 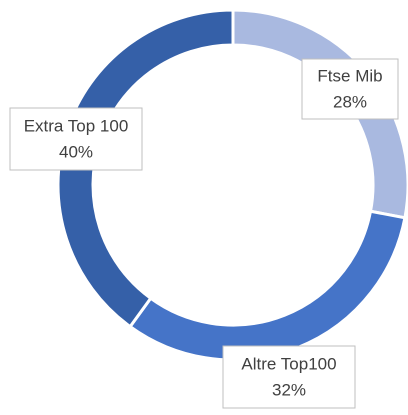 I want to click on slice-label: Extra Top 100, so click(x=76, y=125).